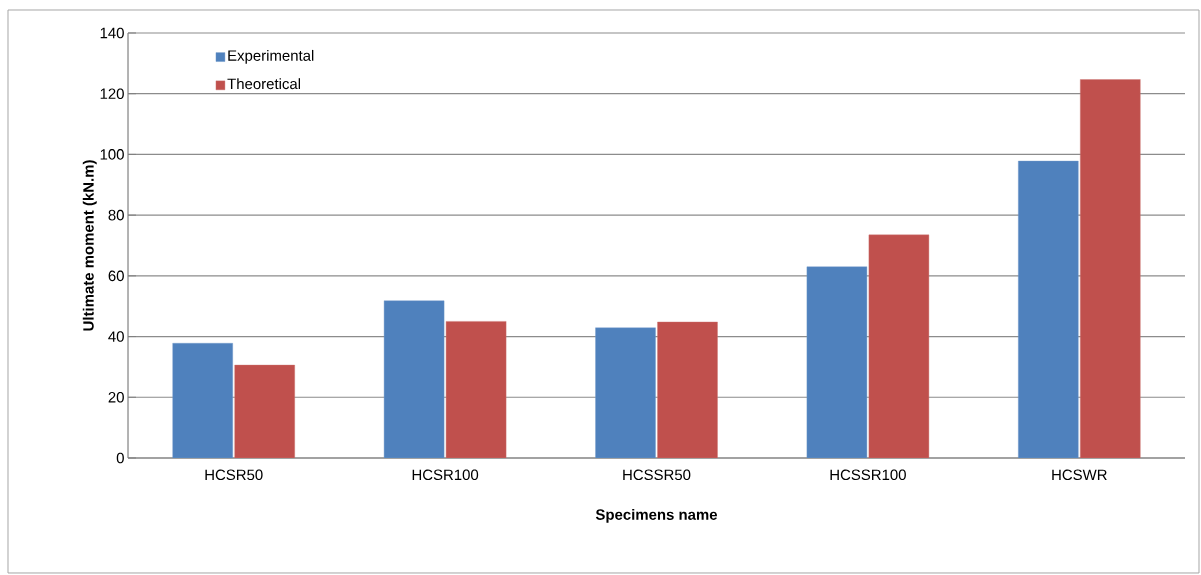 Image resolution: width=1201 pixels, height=575 pixels. What do you see at coordinates (112, 154) in the screenshot?
I see `y-tick-label: 100` at bounding box center [112, 154].